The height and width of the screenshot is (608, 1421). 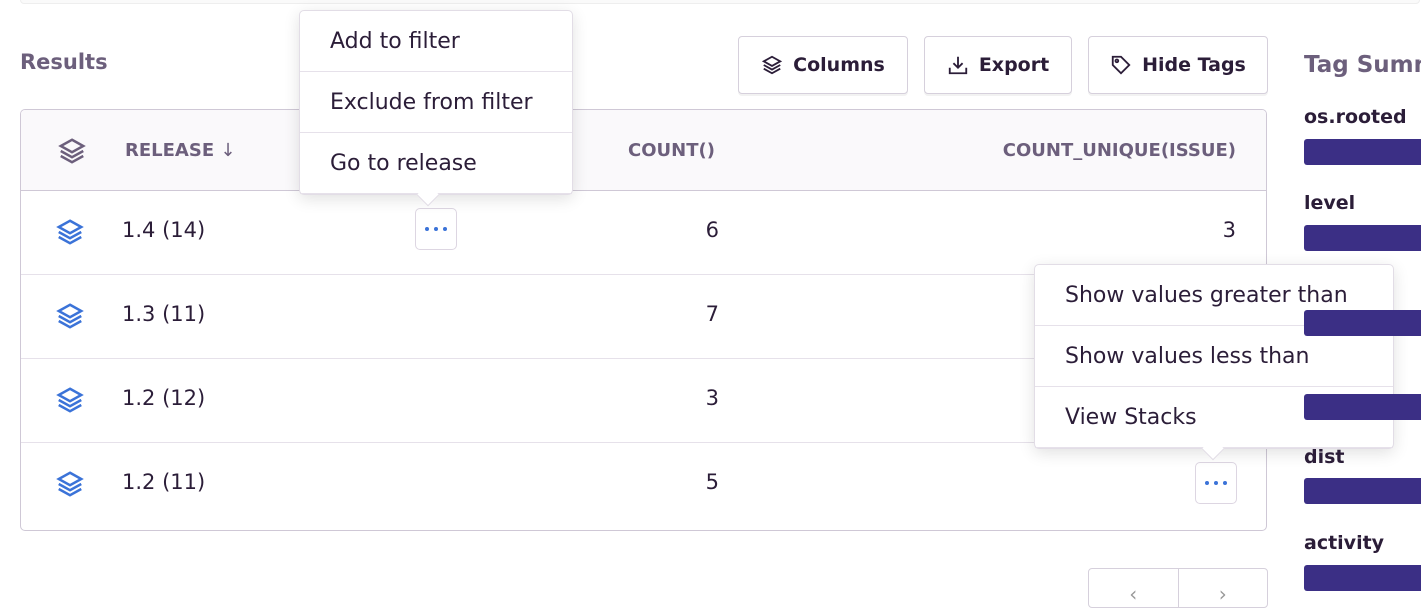 What do you see at coordinates (643, 485) in the screenshot?
I see `table-row: 1.2 (11) 5 3` at bounding box center [643, 485].